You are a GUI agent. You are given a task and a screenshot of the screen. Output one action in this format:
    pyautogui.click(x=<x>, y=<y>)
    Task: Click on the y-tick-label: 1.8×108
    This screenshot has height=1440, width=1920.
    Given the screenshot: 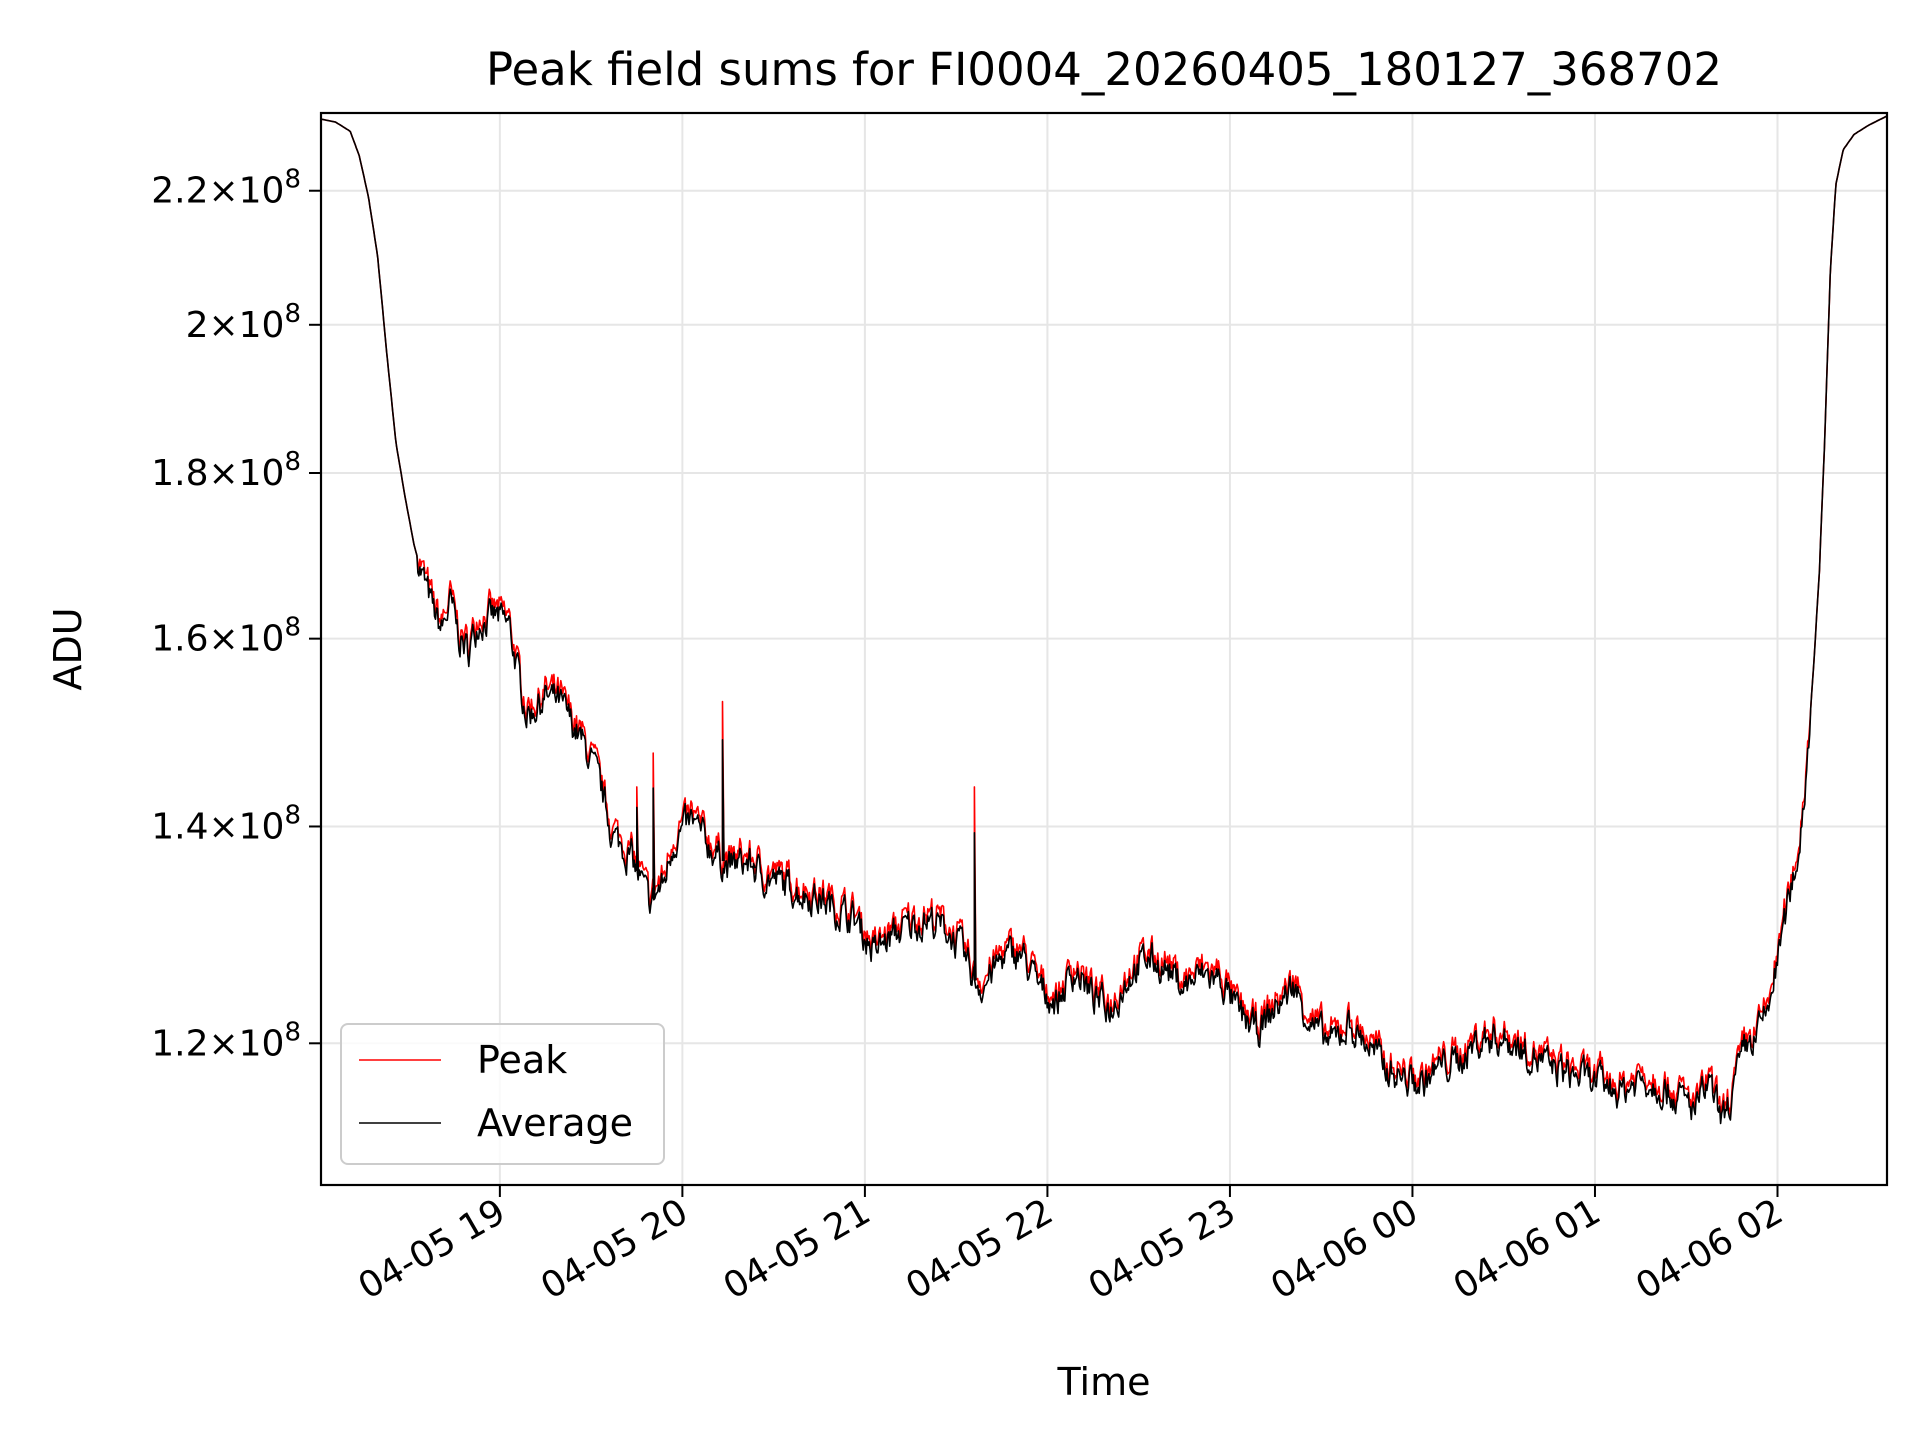 What is the action you would take?
    pyautogui.click(x=226, y=470)
    